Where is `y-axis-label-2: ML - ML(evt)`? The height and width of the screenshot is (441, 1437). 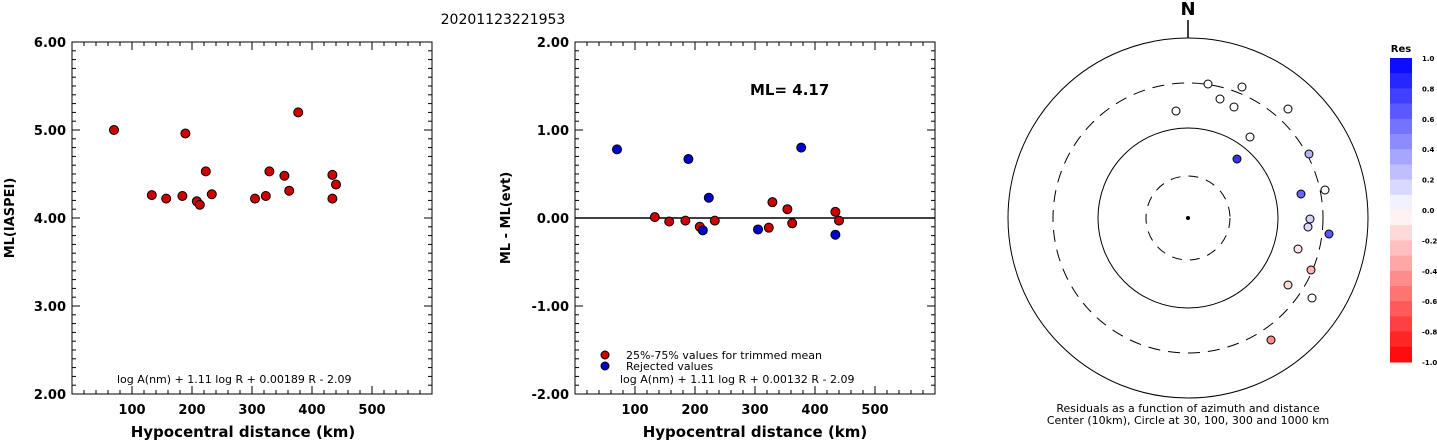
y-axis-label-2: ML - ML(evt) is located at coordinates (506, 218).